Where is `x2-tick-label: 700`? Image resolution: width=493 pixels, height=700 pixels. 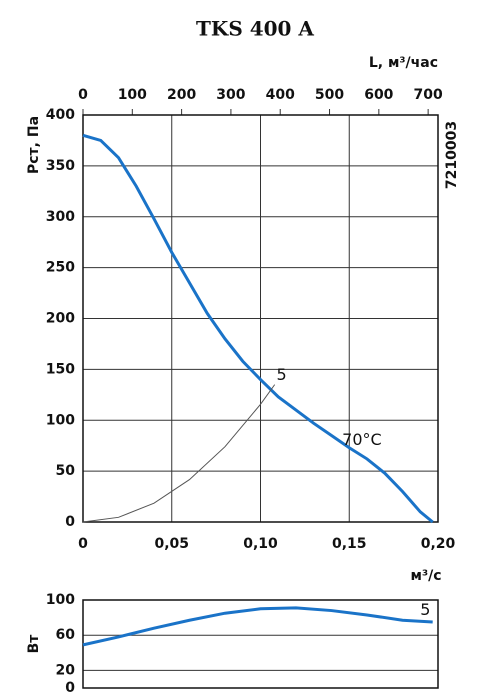 x2-tick-label: 700 is located at coordinates (428, 95).